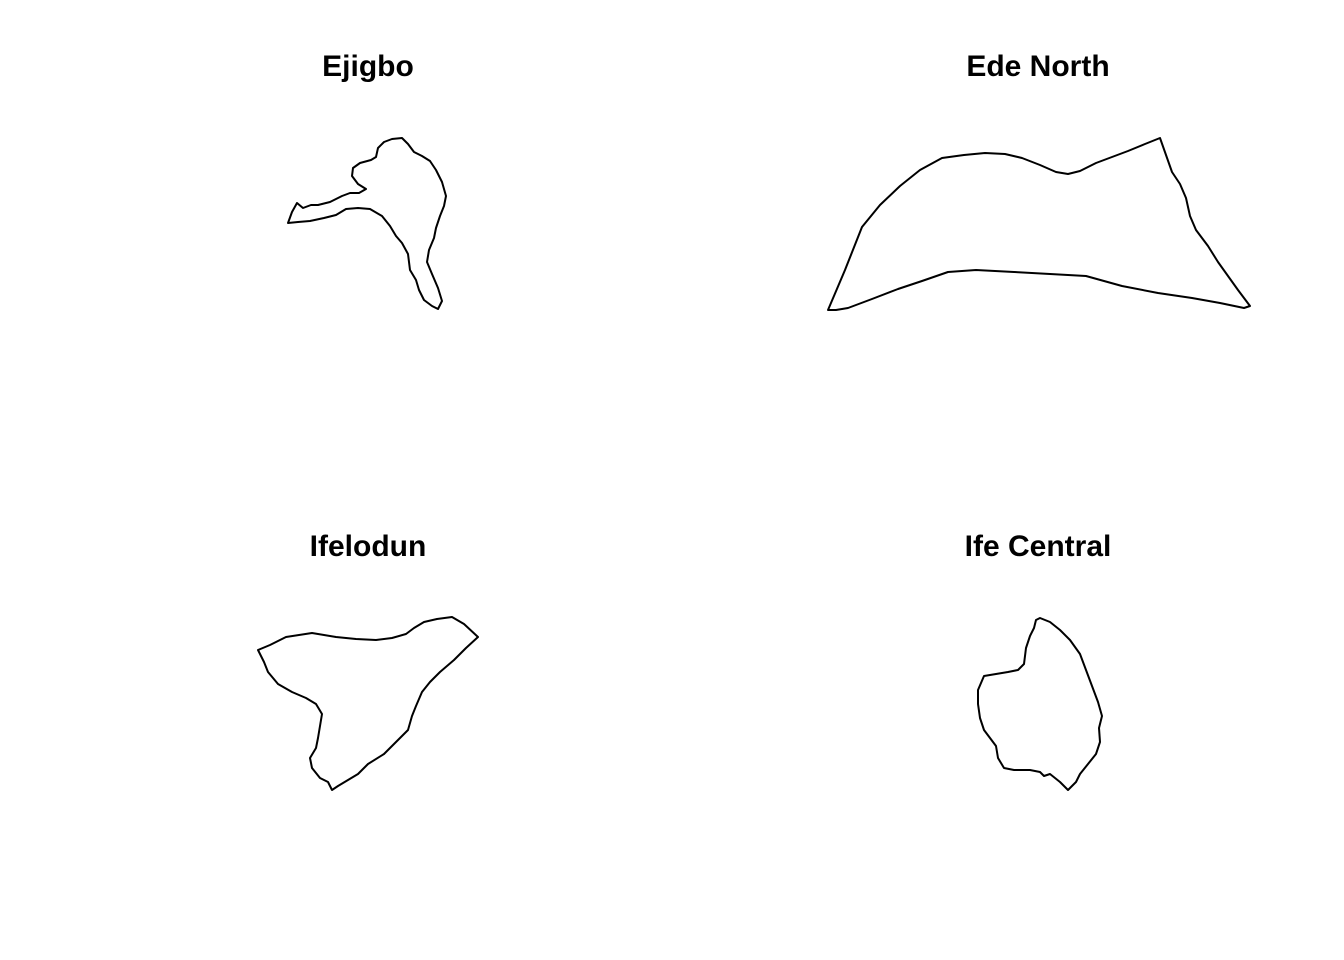 The width and height of the screenshot is (1344, 960). Describe the element at coordinates (1040, 704) in the screenshot. I see `ife-central-boundary` at that location.